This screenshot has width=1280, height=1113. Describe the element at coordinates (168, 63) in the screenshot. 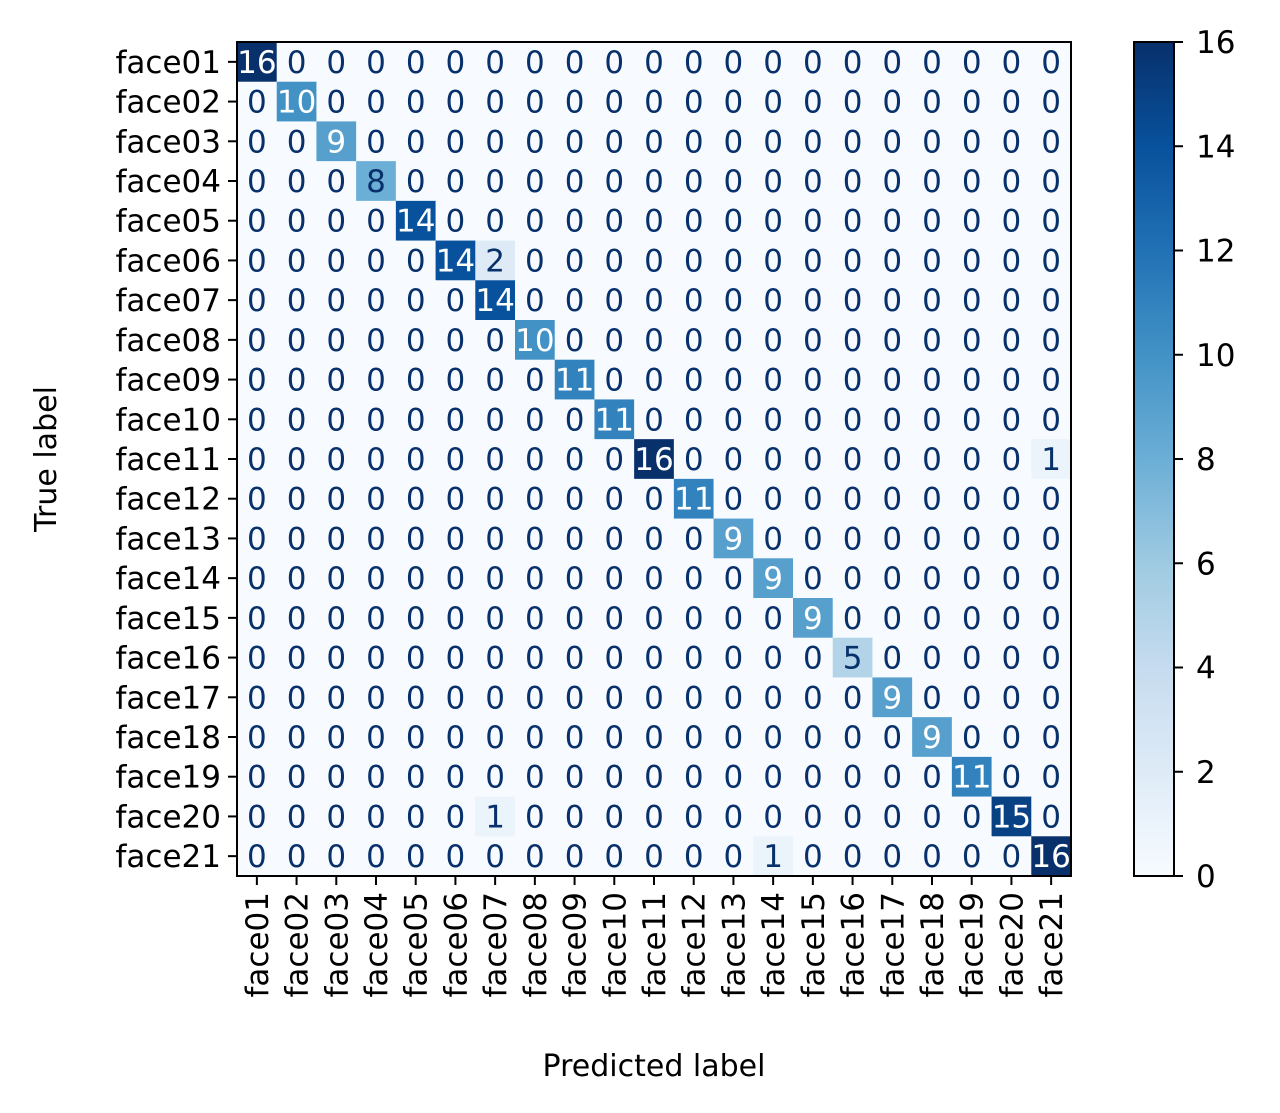

I see `y-tick-label: face01` at that location.